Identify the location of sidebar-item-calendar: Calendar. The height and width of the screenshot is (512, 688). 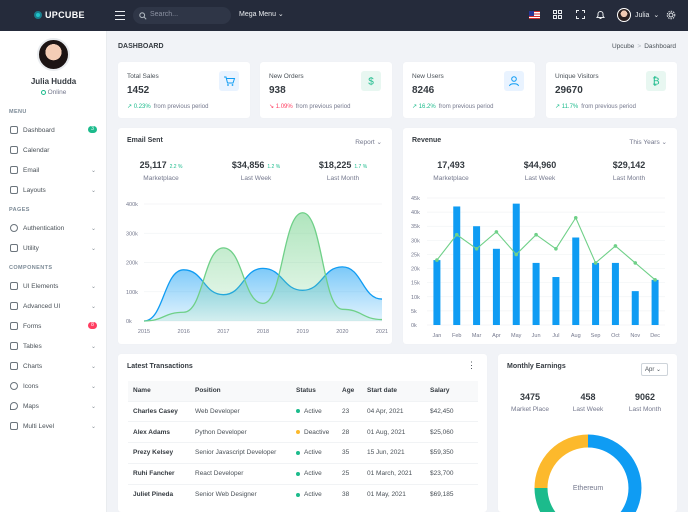
(54, 150).